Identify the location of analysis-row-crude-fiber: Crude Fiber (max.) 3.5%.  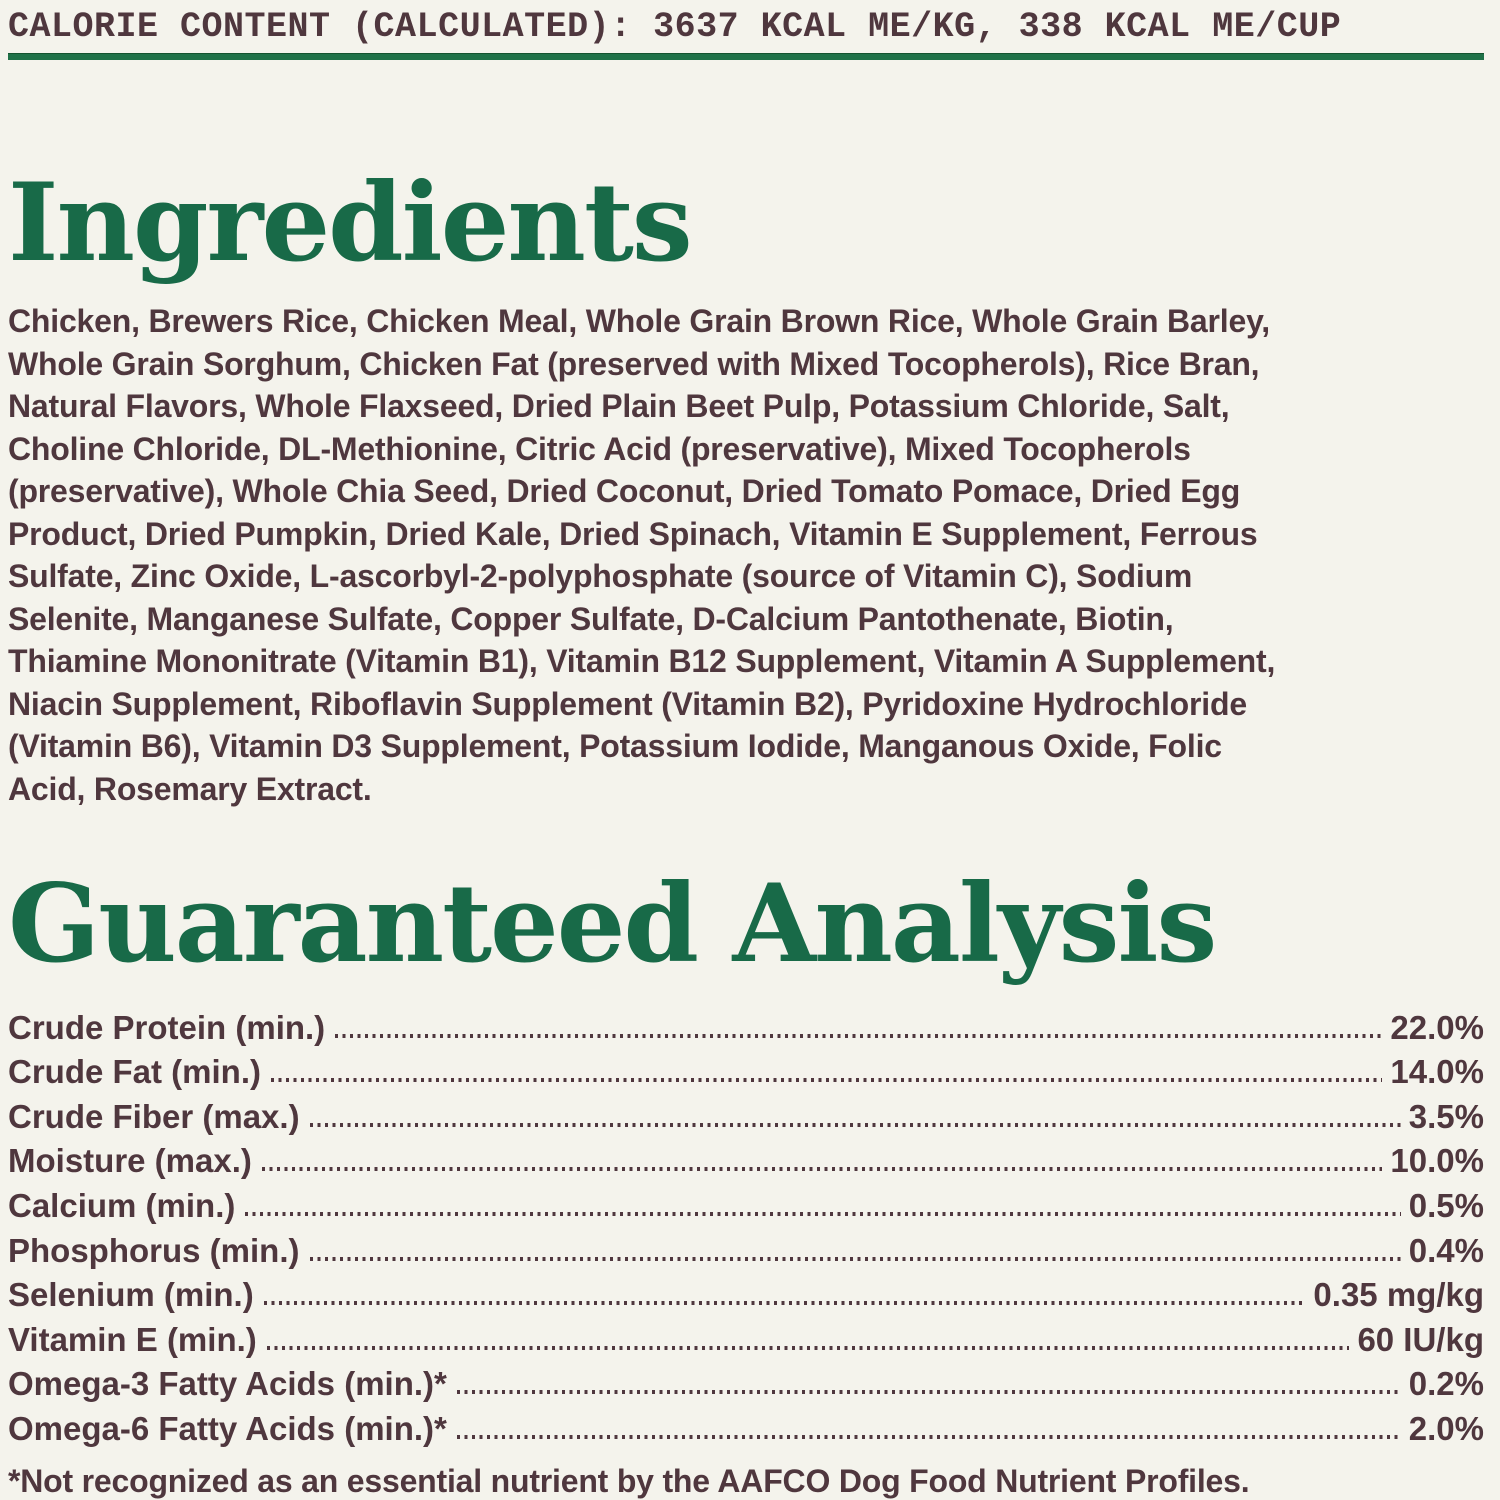
(746, 1114).